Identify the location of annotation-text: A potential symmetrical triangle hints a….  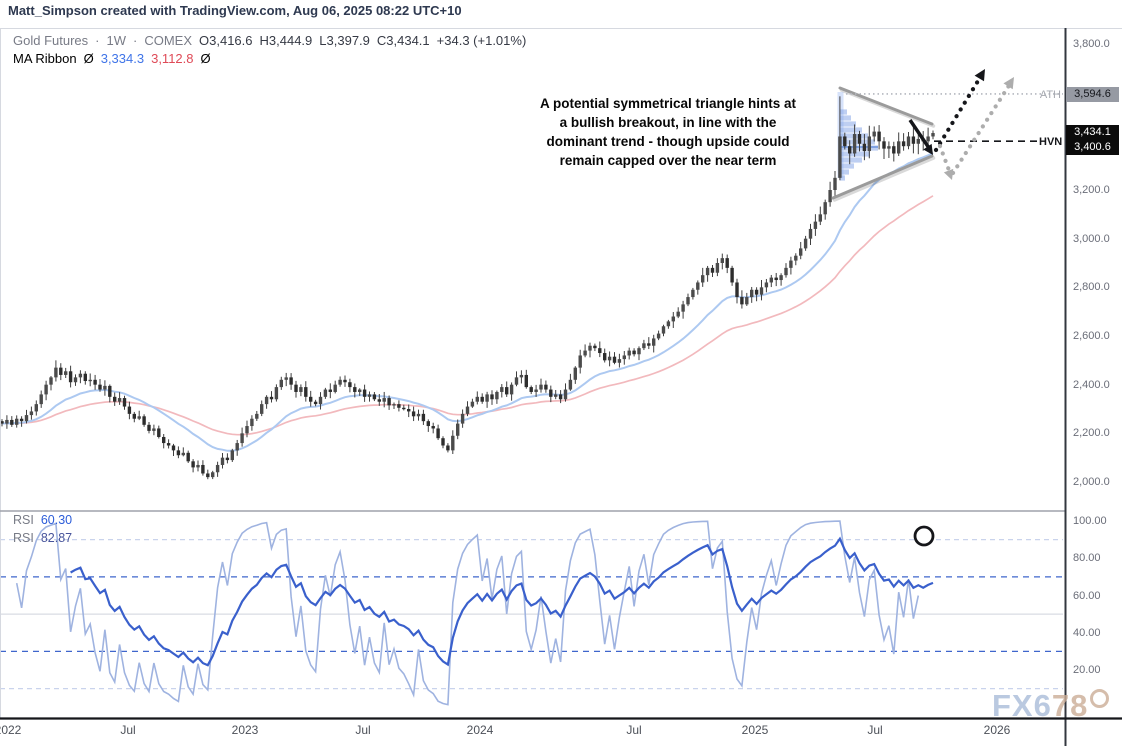
(668, 132).